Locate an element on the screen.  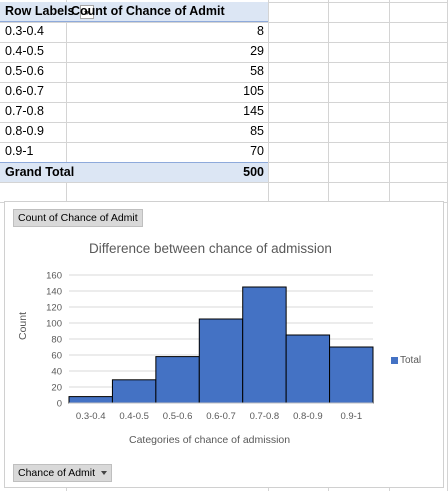
x-axis-title: Categories of chance of admission is located at coordinates (210, 440).